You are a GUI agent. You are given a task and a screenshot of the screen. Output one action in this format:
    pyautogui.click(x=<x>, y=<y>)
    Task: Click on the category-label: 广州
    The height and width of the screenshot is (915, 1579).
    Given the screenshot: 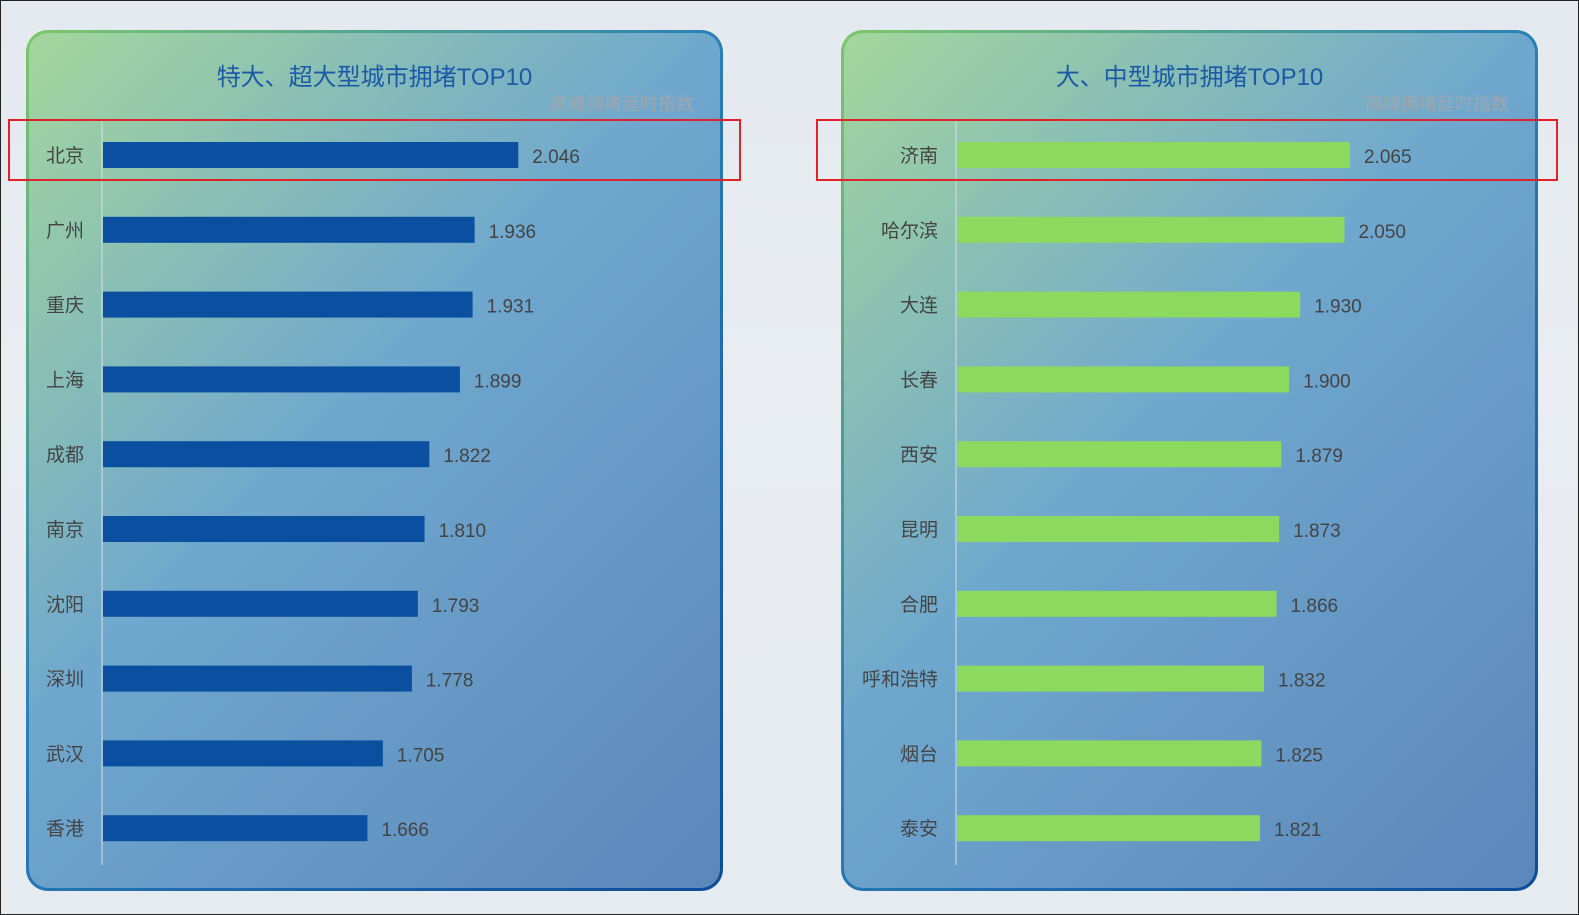 What is the action you would take?
    pyautogui.click(x=65, y=231)
    